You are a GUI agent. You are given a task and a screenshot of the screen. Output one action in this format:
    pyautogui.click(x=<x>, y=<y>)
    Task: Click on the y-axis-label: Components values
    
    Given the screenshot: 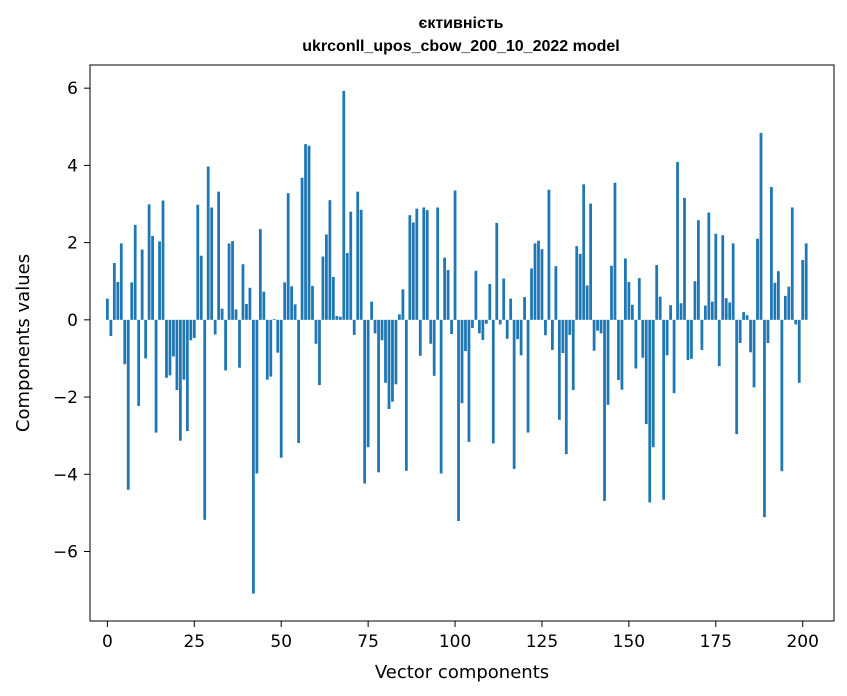 What is the action you would take?
    pyautogui.click(x=23, y=343)
    